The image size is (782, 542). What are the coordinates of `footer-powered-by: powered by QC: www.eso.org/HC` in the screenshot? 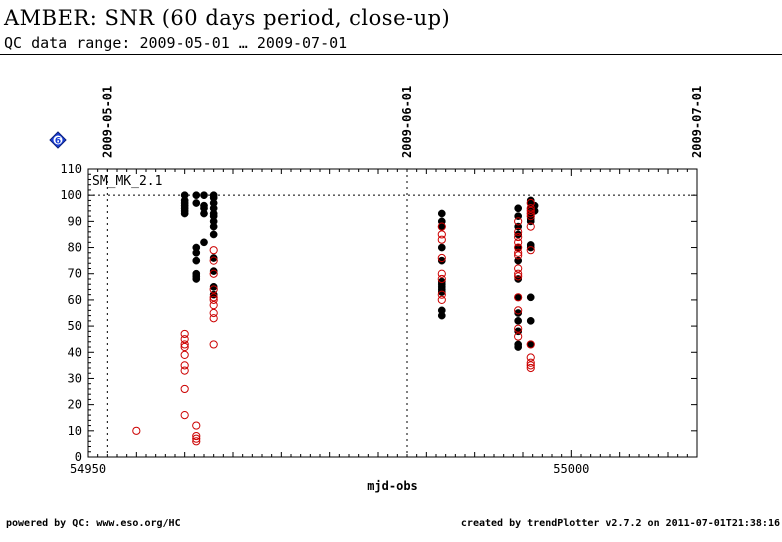 It's located at (93, 523).